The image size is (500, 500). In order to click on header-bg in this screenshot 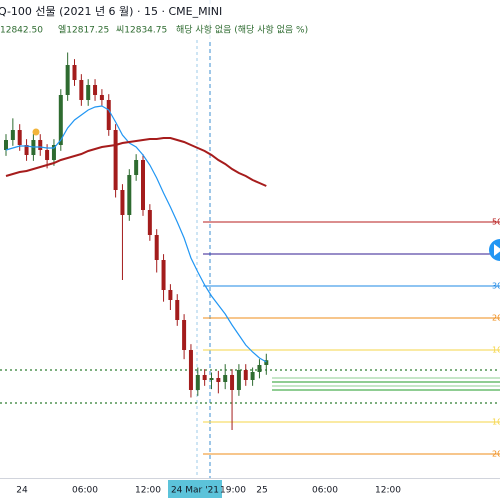, I will do `click(180, 20)`.